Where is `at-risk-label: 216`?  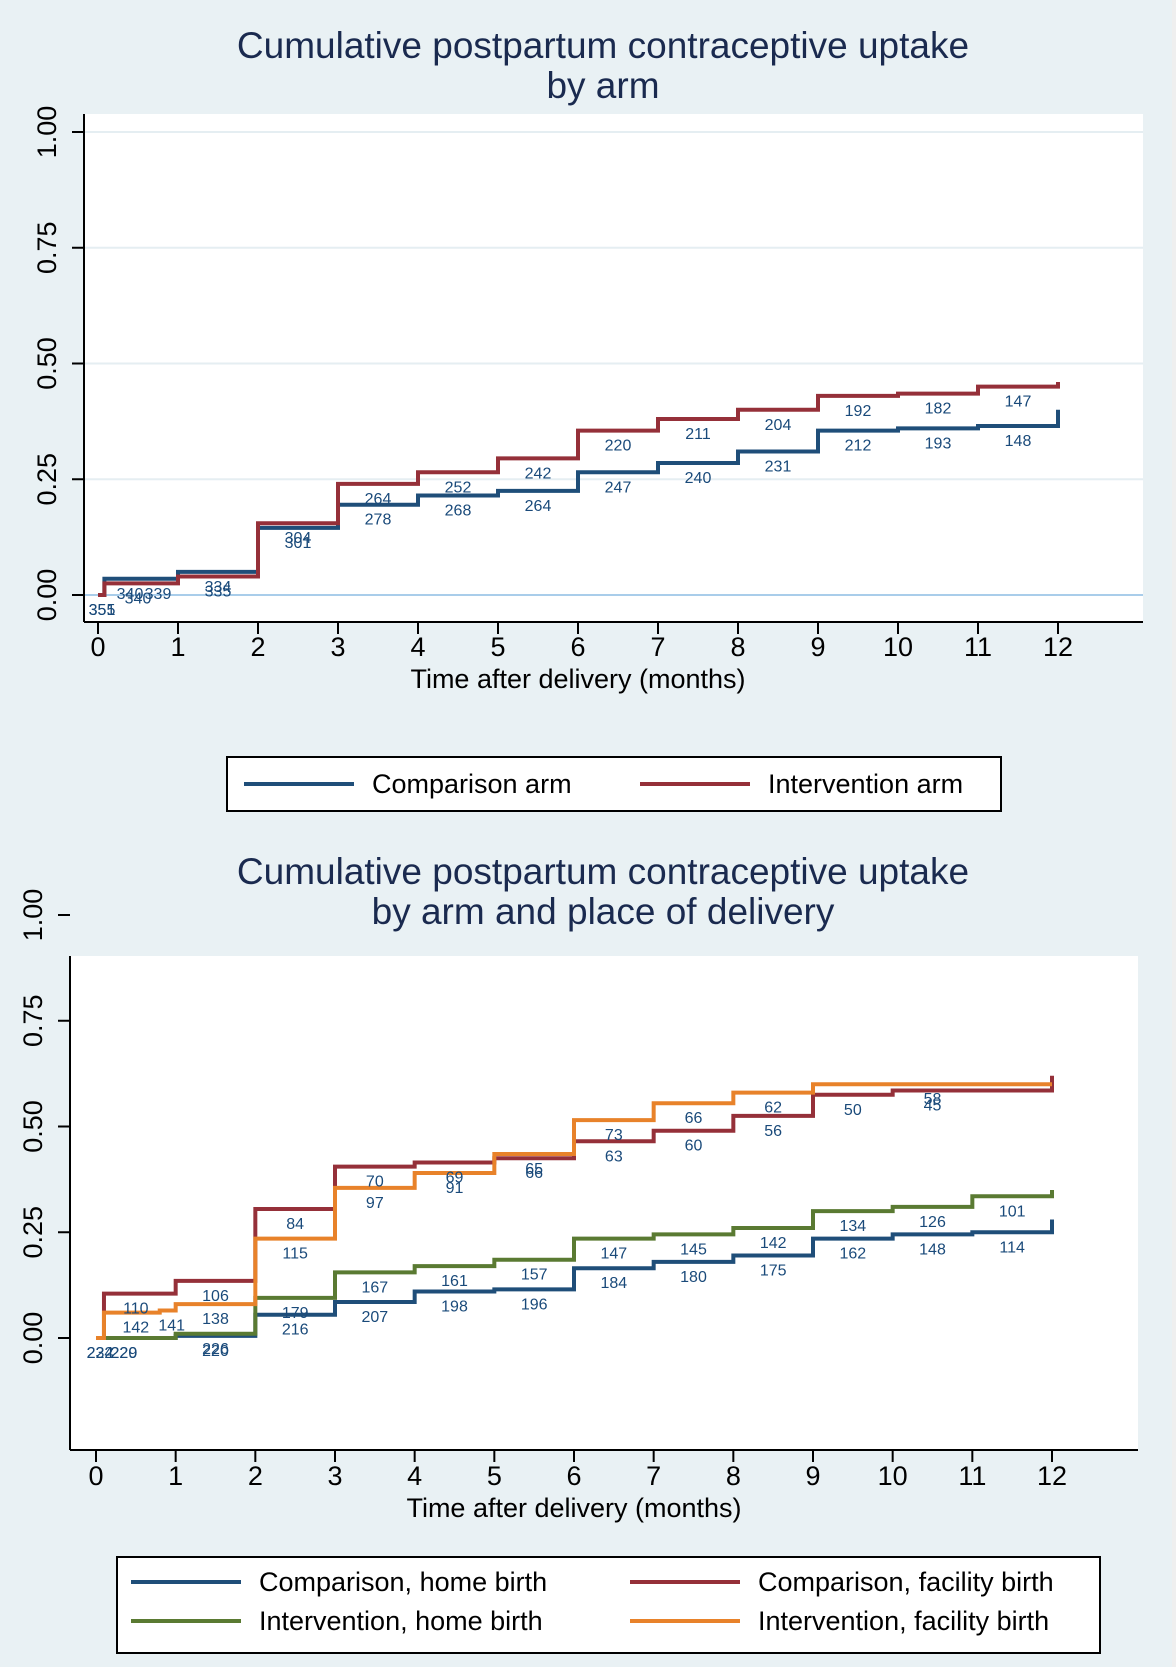 at-risk-label: 216 is located at coordinates (295, 1330).